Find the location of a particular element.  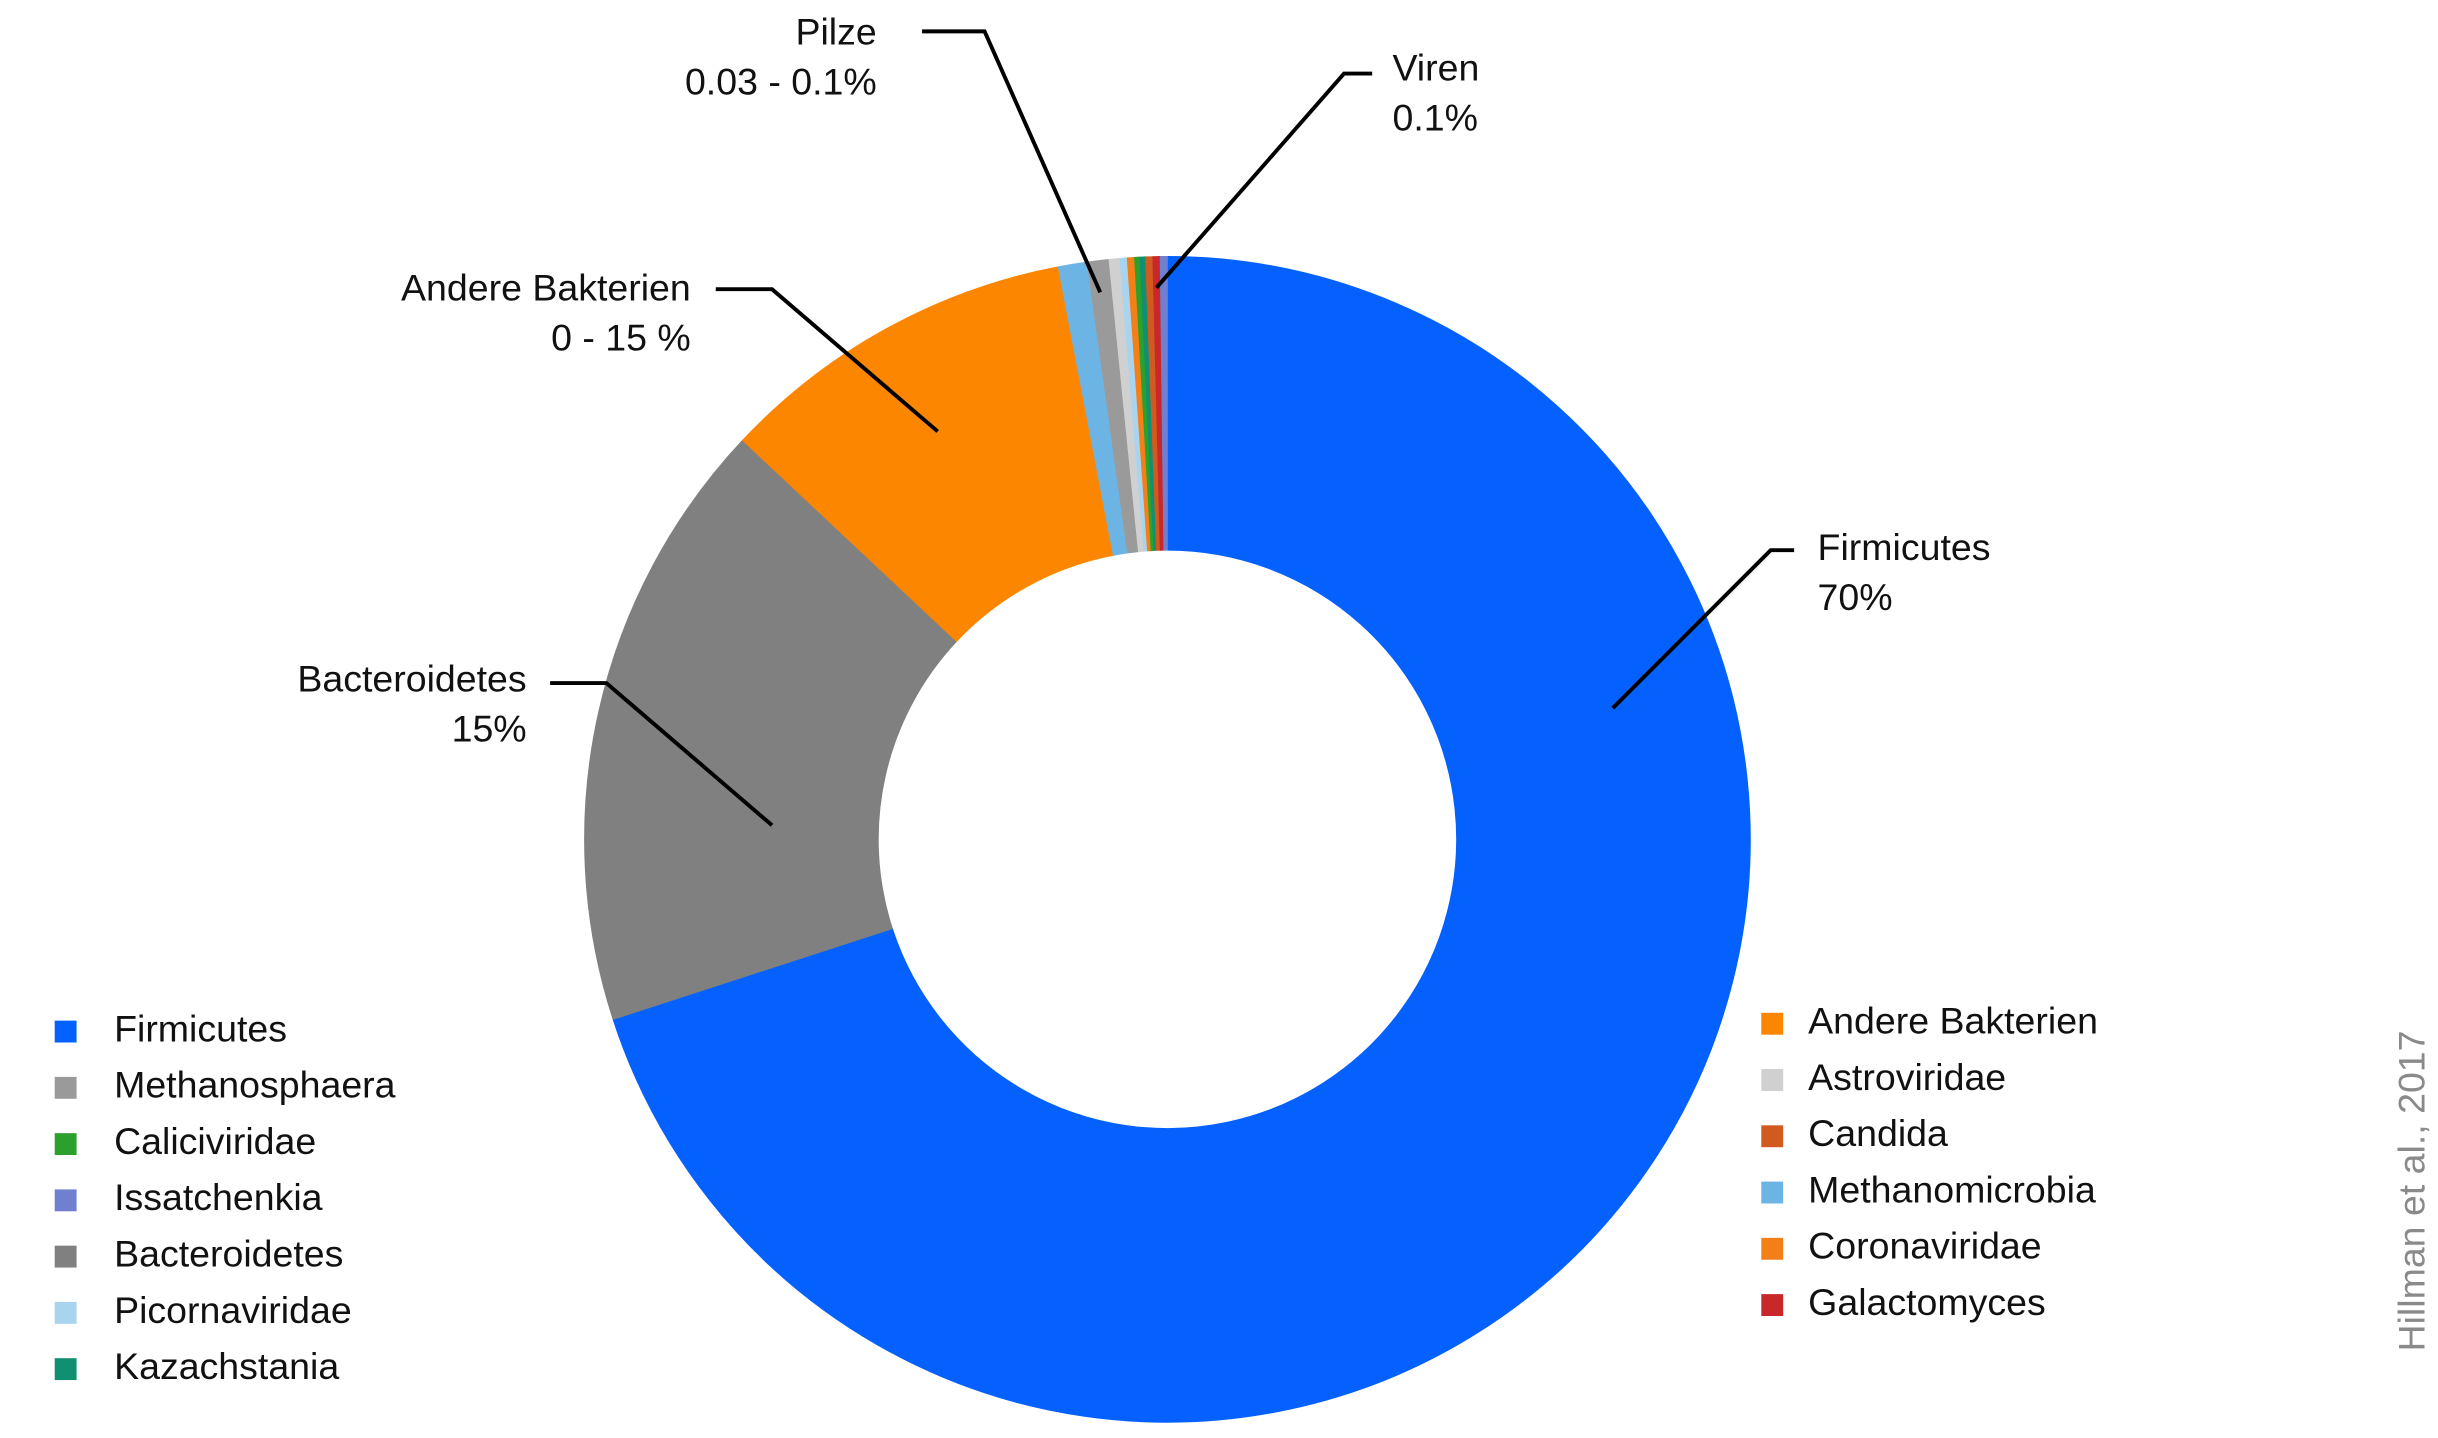

annotation: Bacteroidetes is located at coordinates (411, 678).